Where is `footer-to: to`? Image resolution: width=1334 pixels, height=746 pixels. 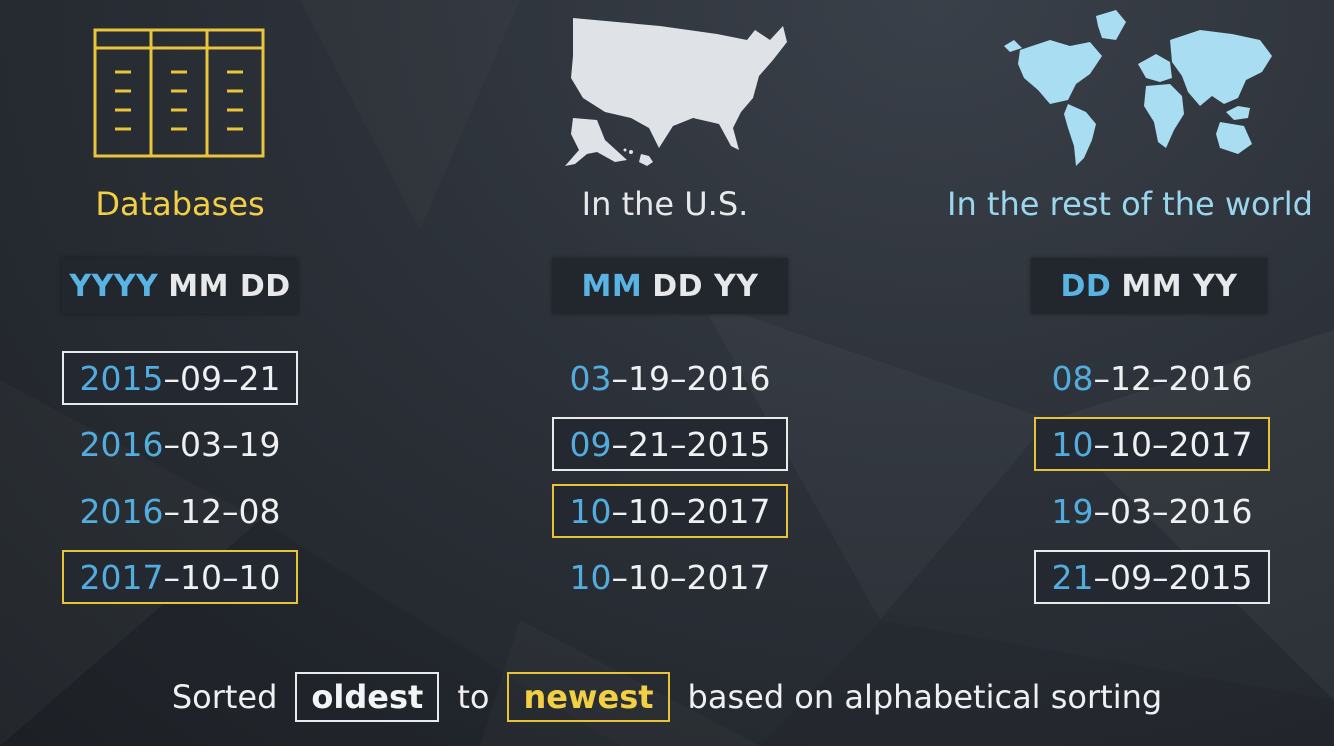 footer-to: to is located at coordinates (473, 697).